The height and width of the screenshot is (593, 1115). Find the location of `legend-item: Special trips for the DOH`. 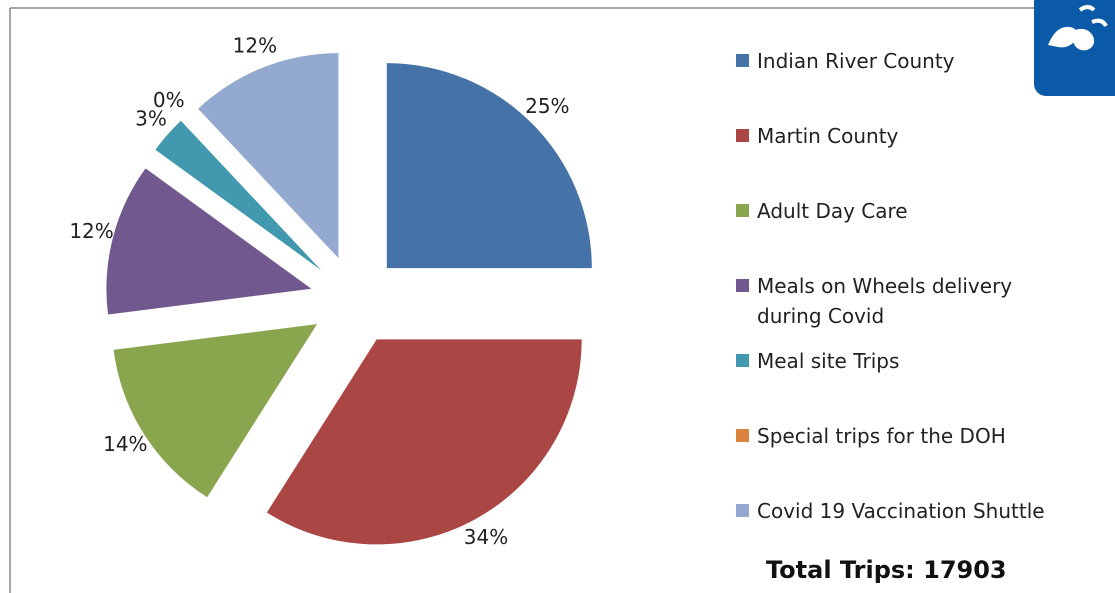

legend-item: Special trips for the DOH is located at coordinates (925, 436).